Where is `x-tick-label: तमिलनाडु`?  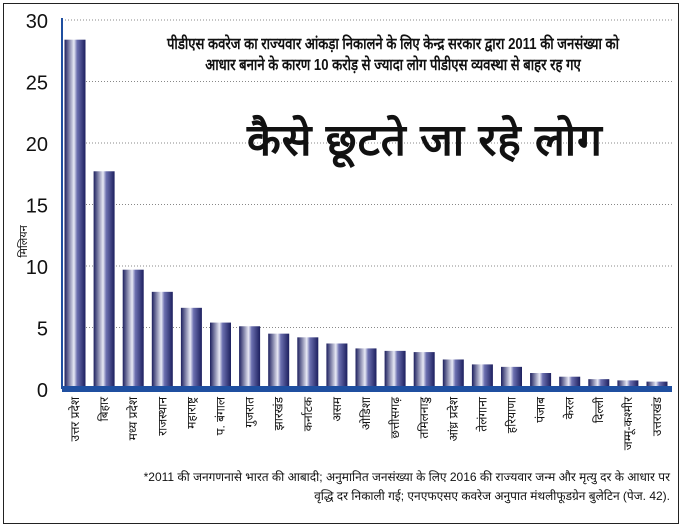
x-tick-label: तमिलनाडु is located at coordinates (424, 417).